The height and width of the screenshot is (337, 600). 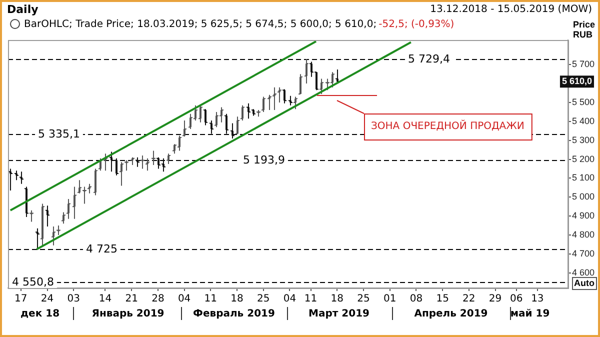 What do you see at coordinates (200, 24) in the screenshot?
I see `text: BarOHLC; Trade Price; 18.03.2019; 5 625,5; 5 674,5; 5 600,0; 5 610,0;` at bounding box center [200, 24].